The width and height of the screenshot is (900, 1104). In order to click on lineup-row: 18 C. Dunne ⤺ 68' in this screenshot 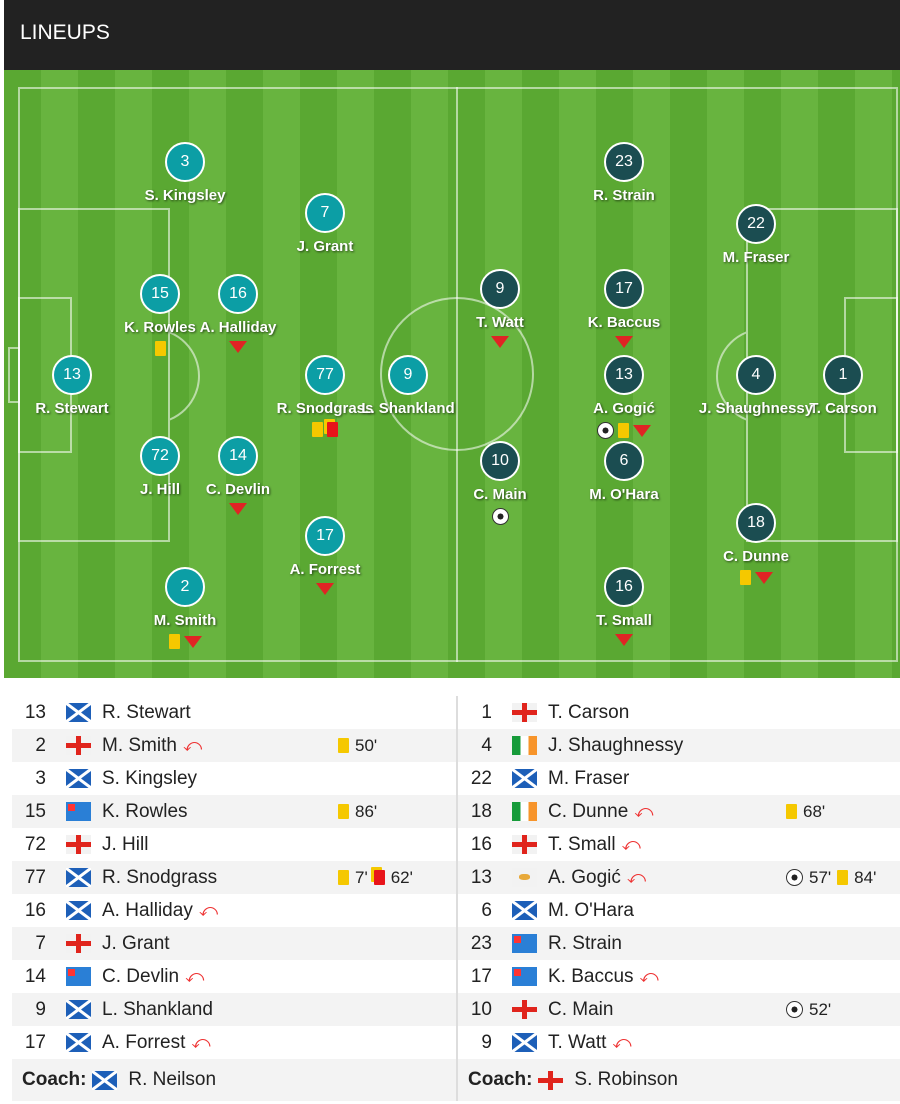, I will do `click(679, 811)`.